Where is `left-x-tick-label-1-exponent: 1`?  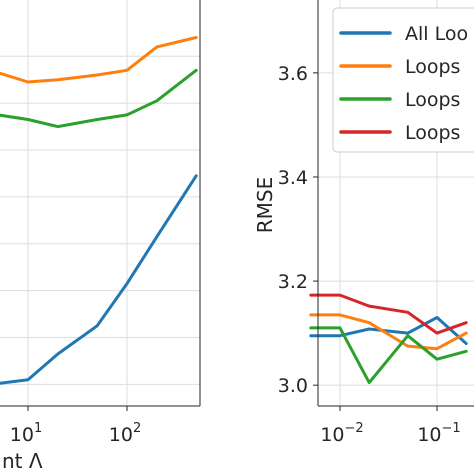 left-x-tick-label-1-exponent: 1 is located at coordinates (38, 428).